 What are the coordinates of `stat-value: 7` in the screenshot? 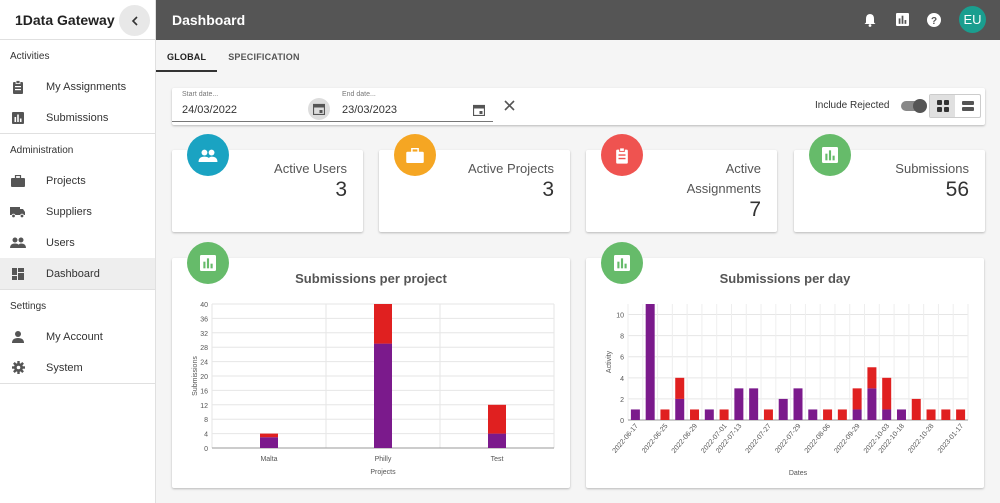 It's located at (755, 209).